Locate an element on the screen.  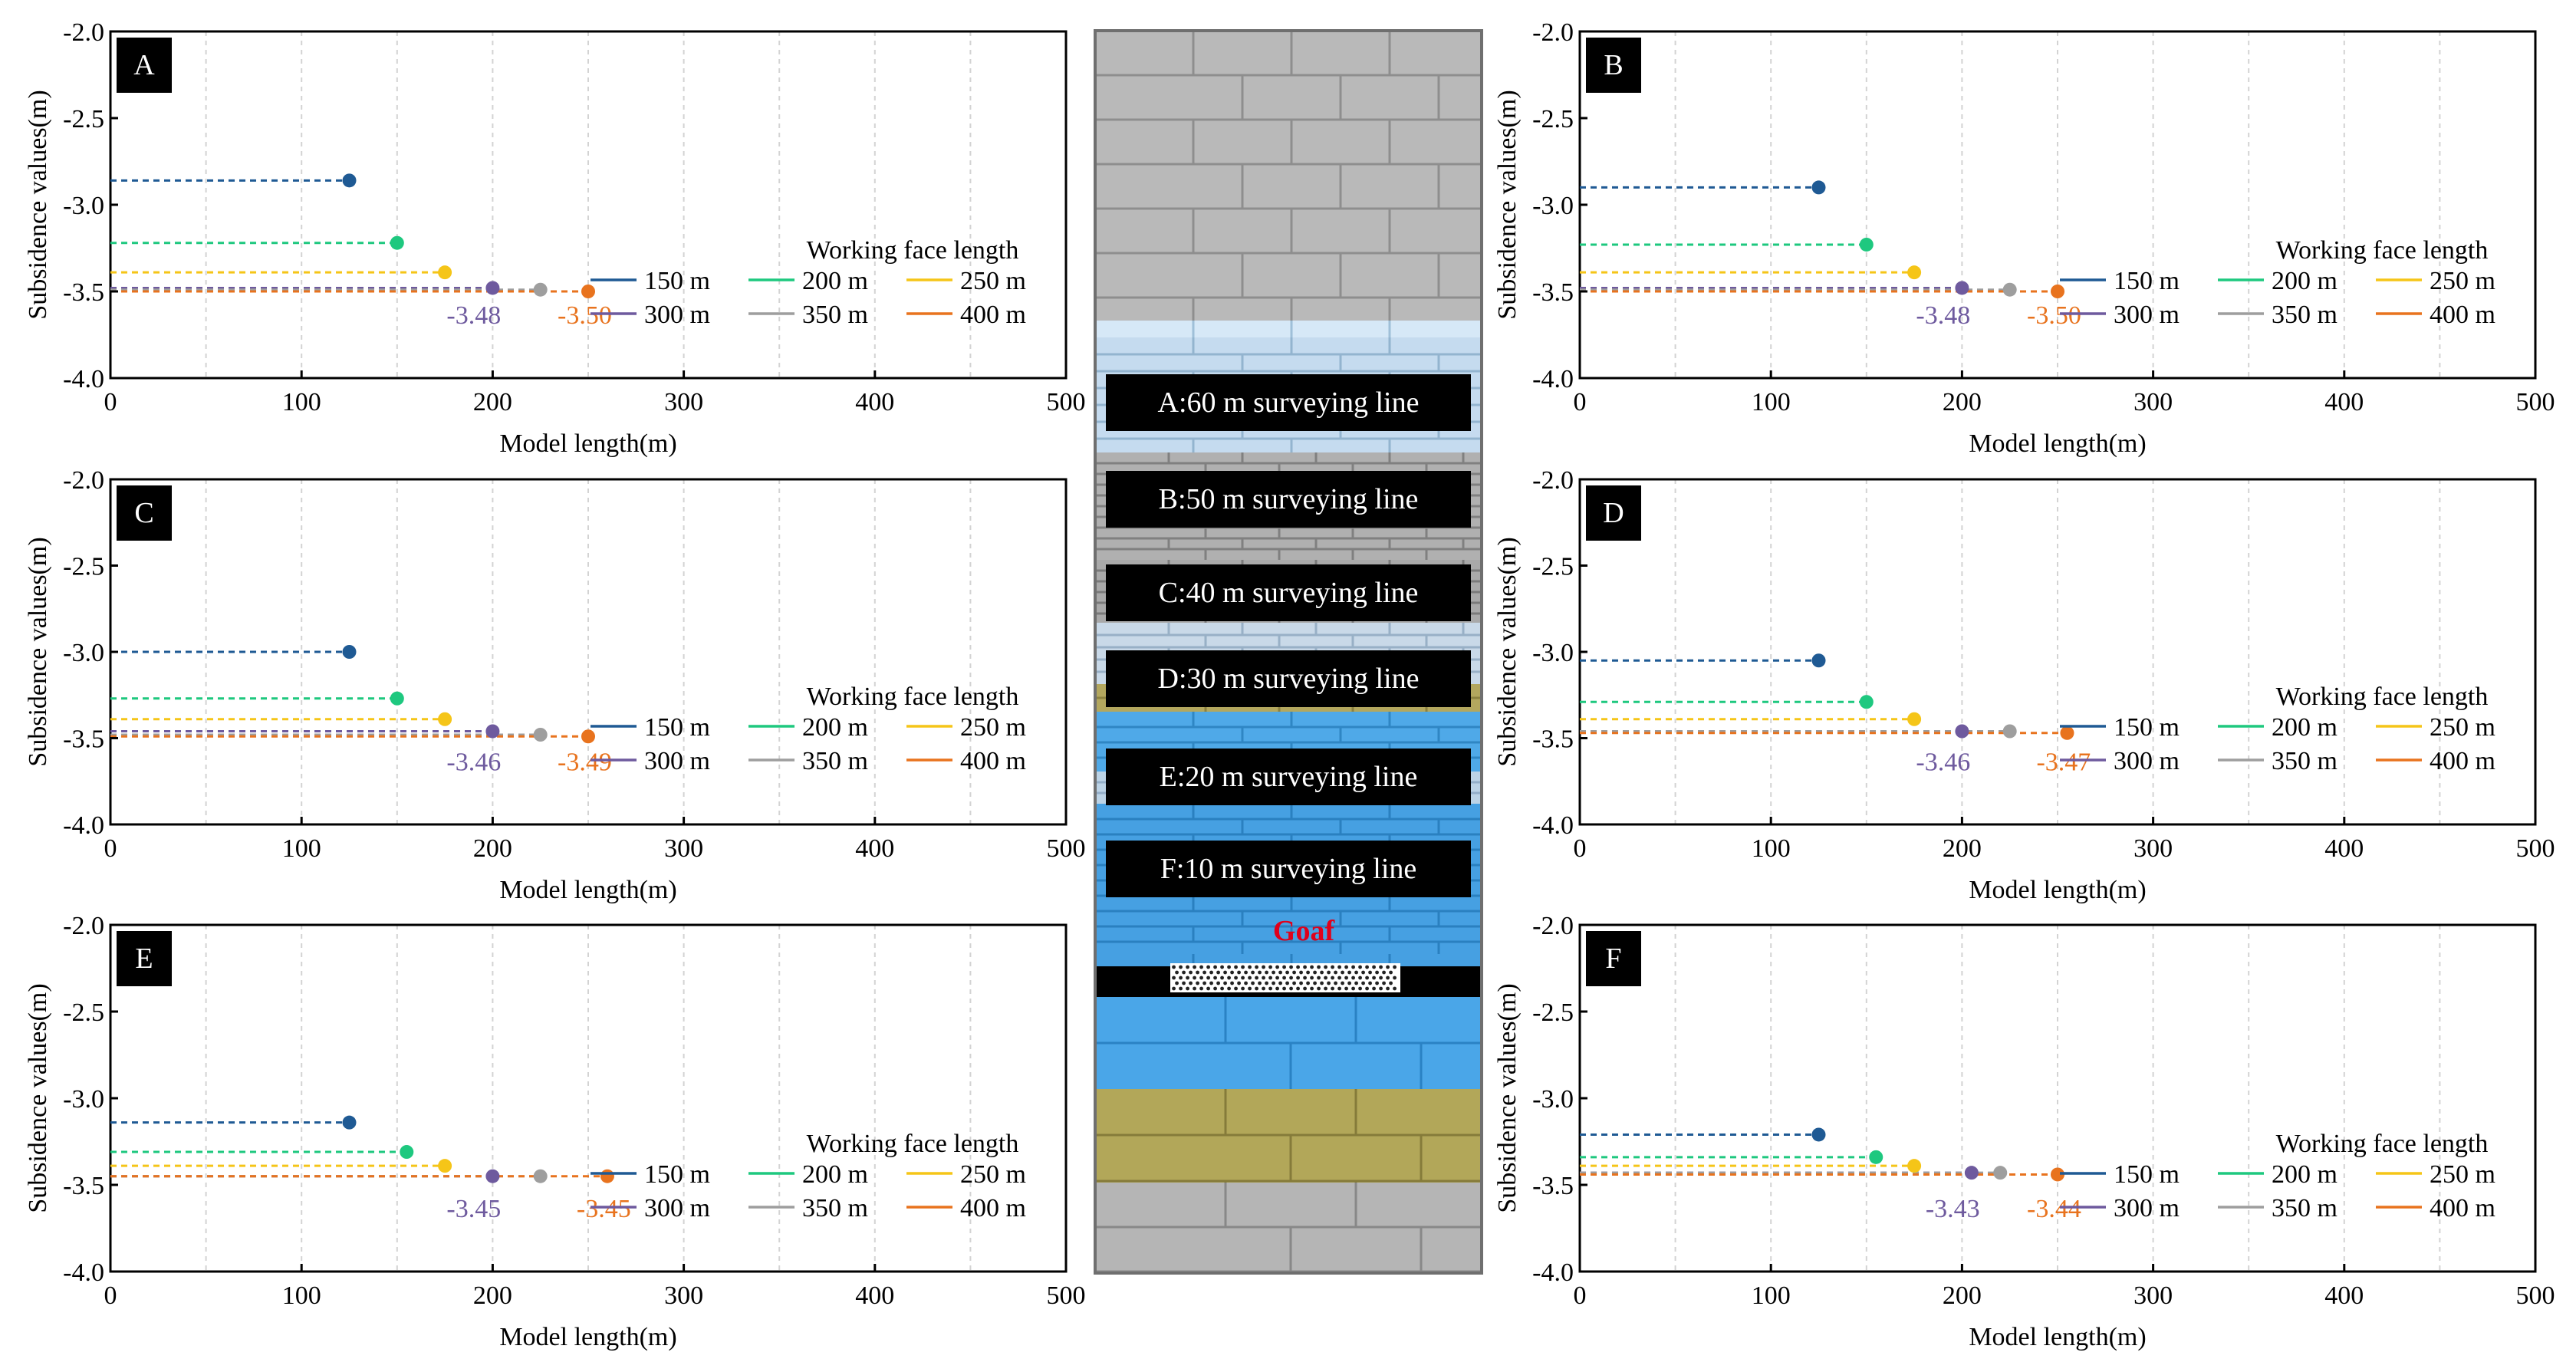
min-annotation: -3.48 is located at coordinates (1943, 315).